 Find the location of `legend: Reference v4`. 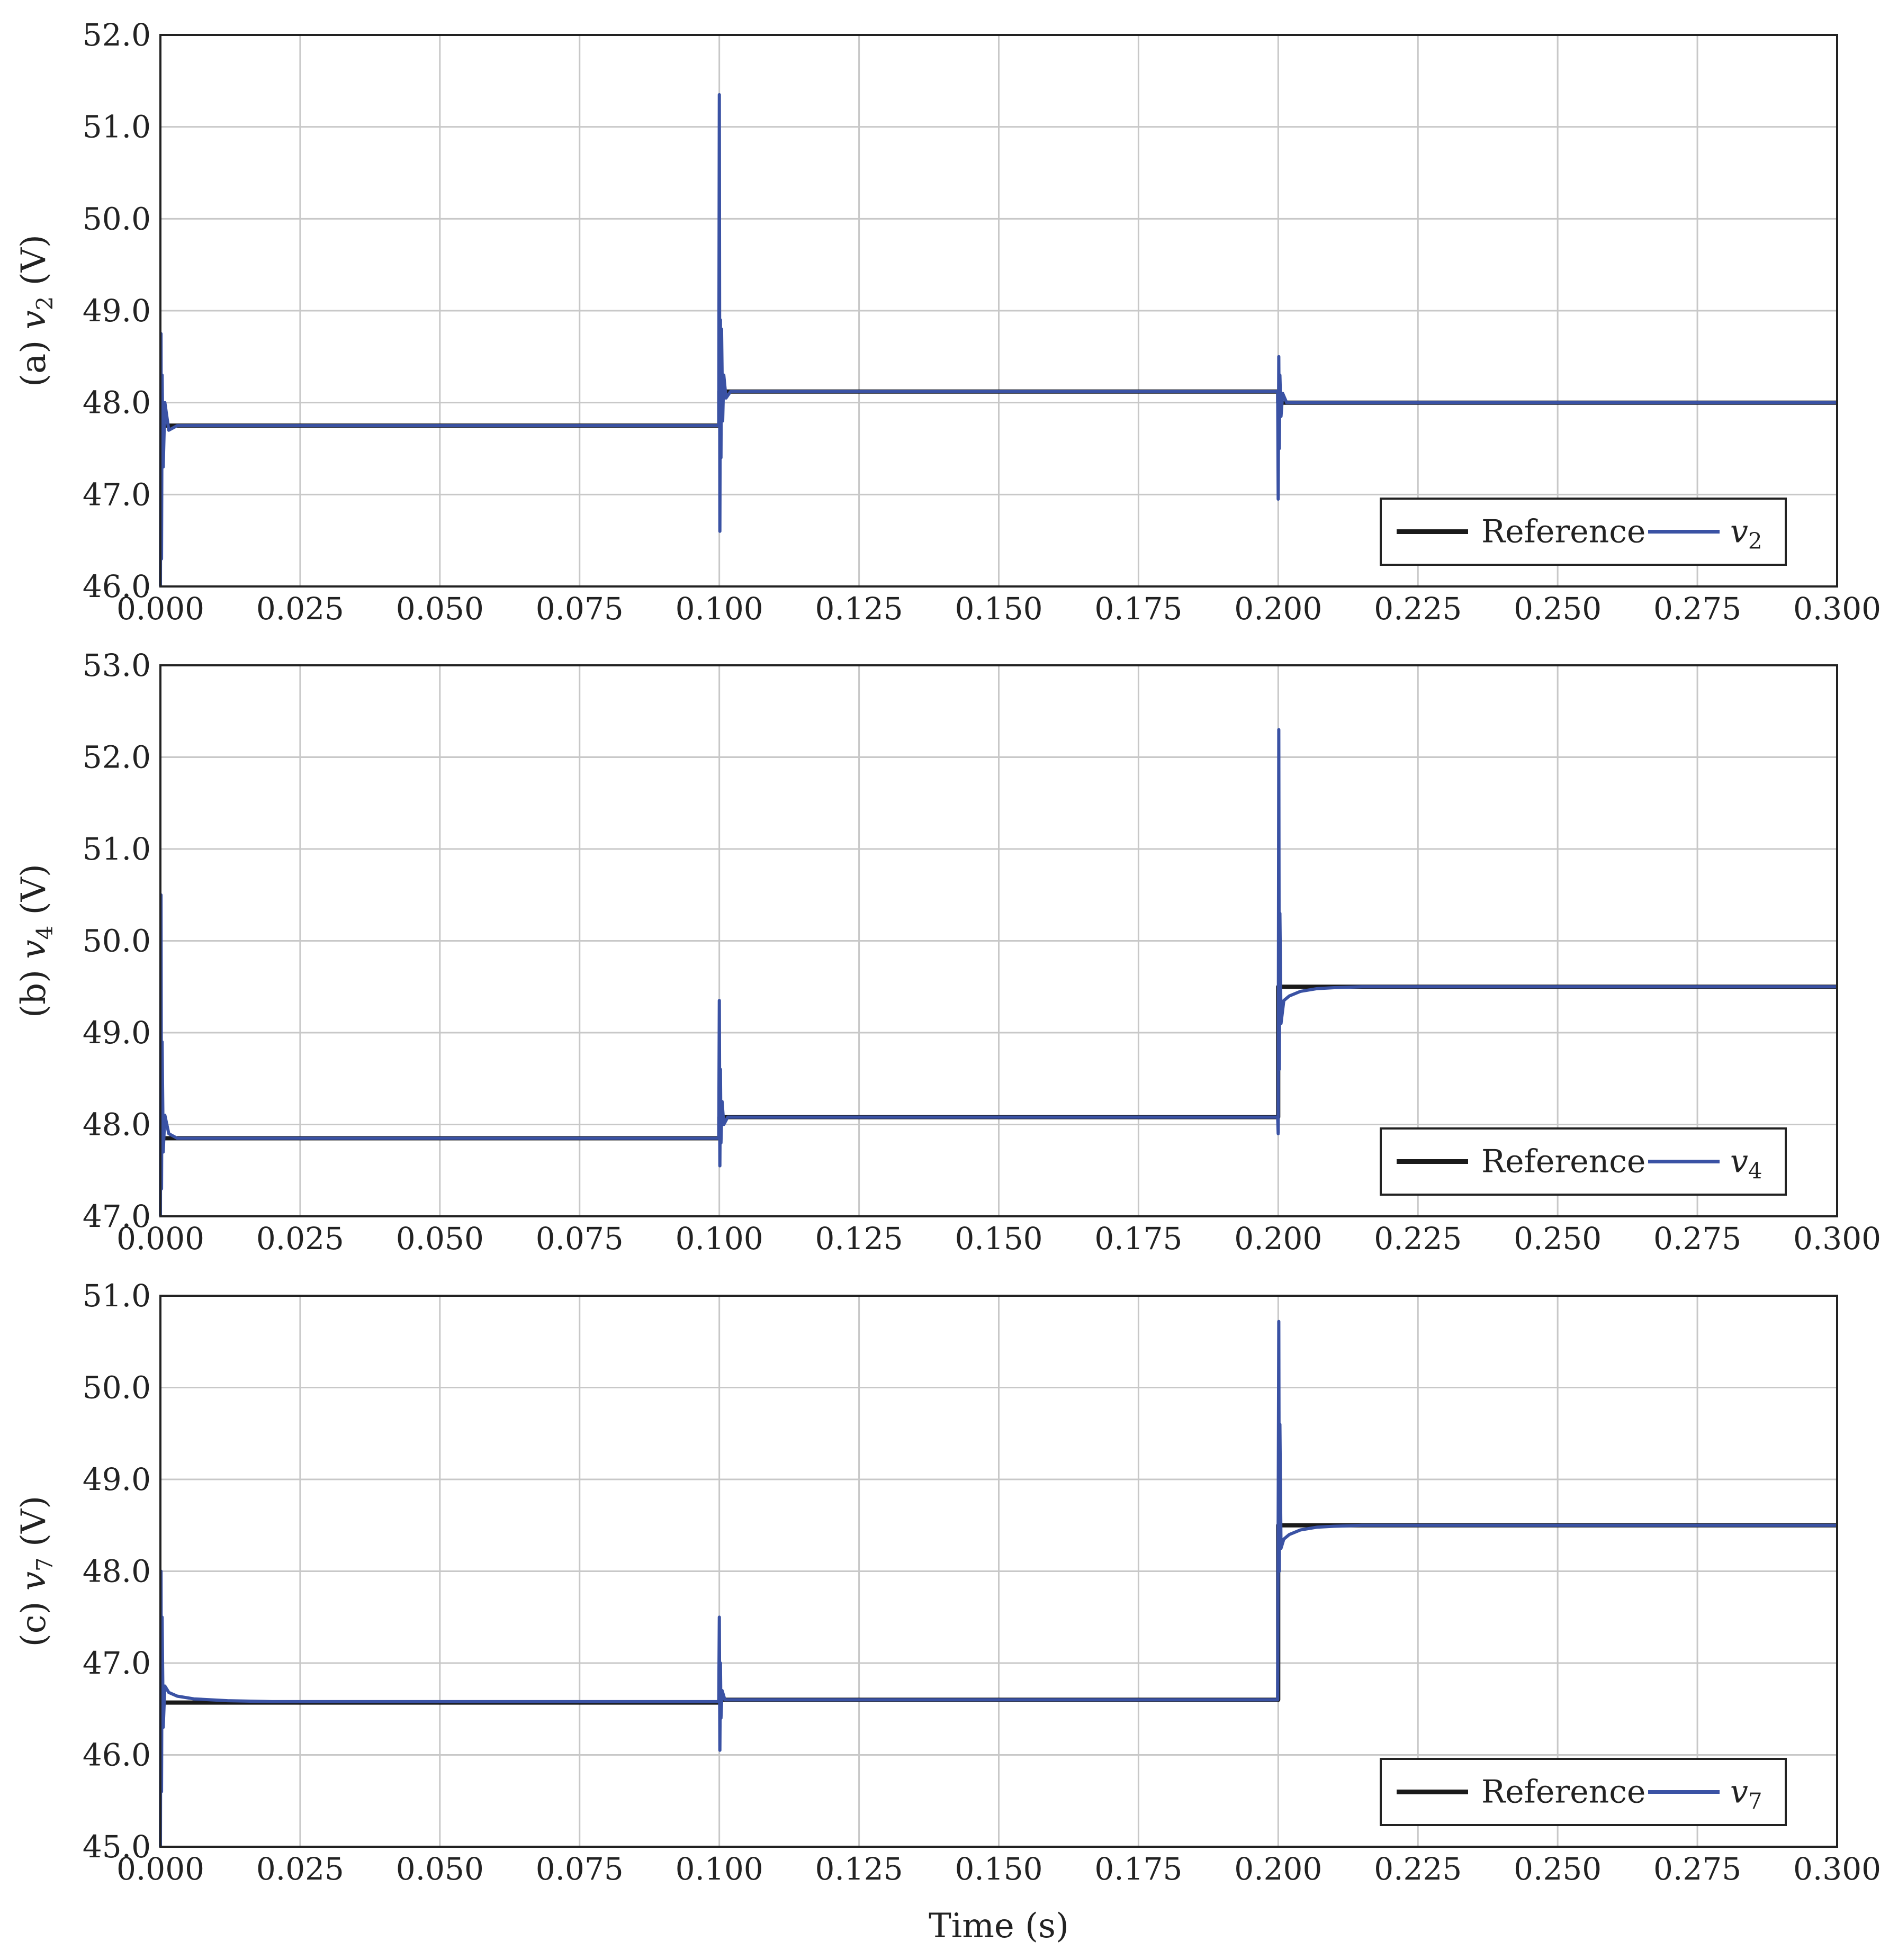

legend: Reference v4 is located at coordinates (1583, 1161).